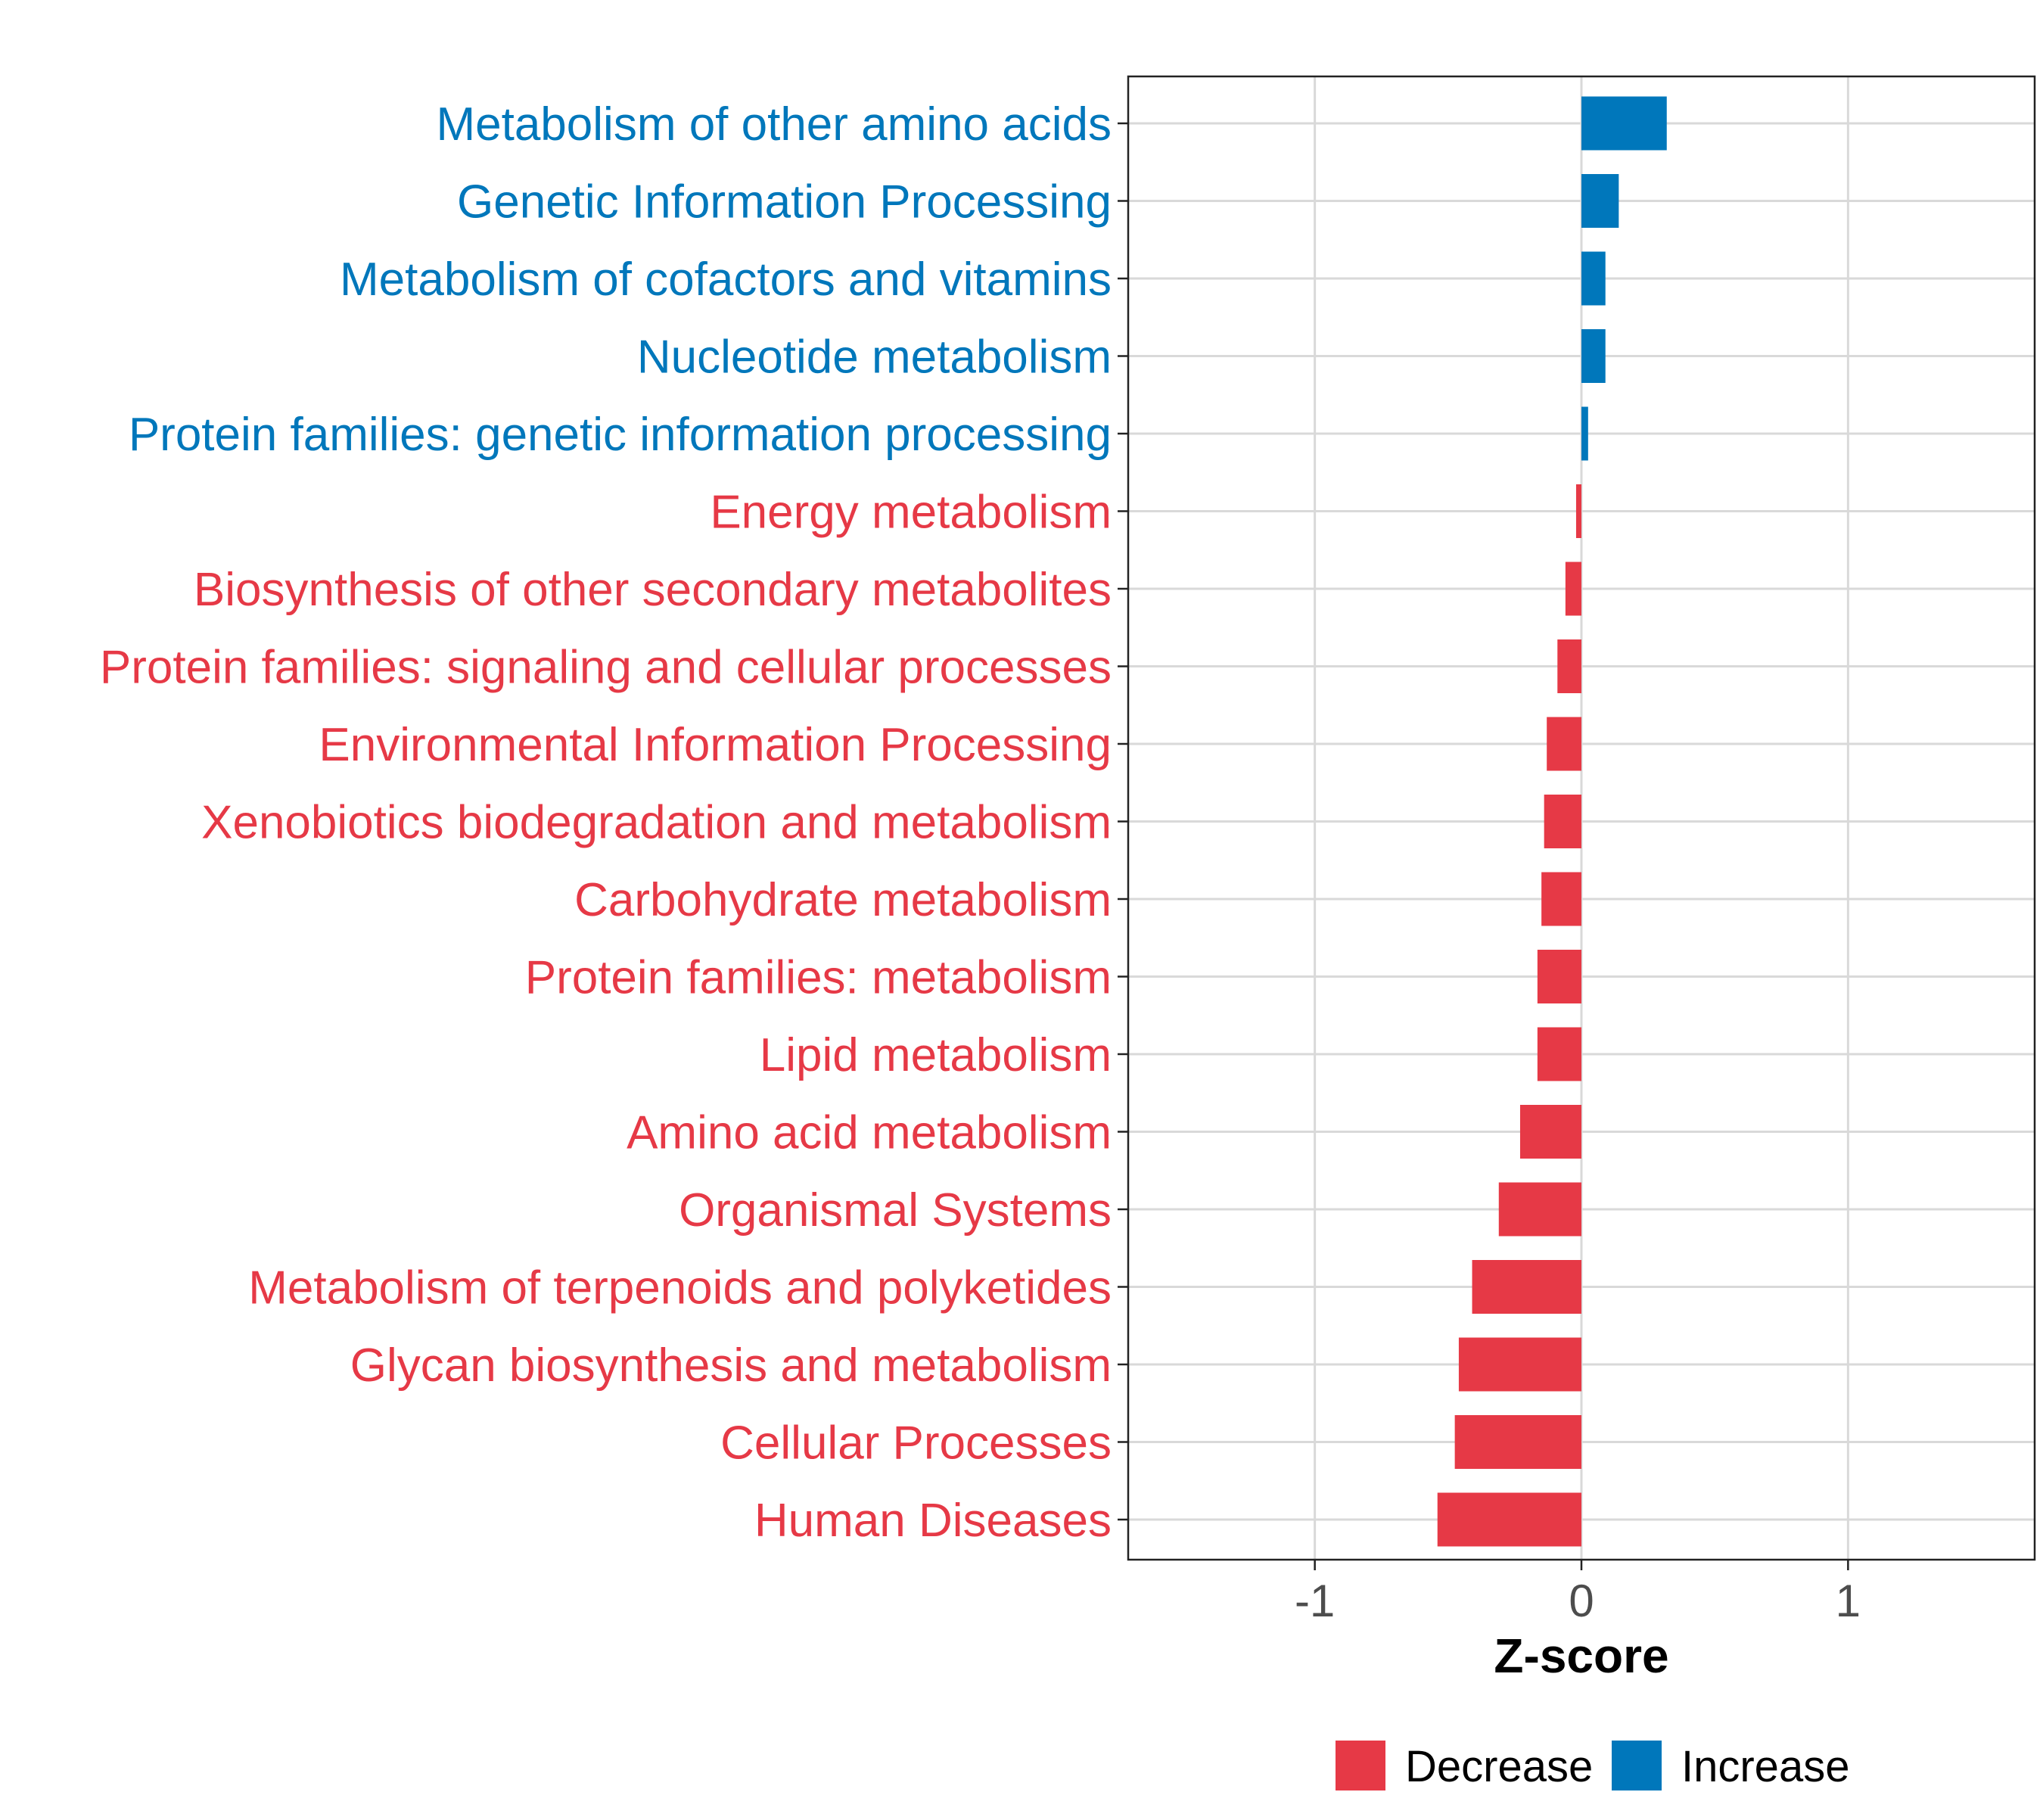  I want to click on y-tick-label: Cellular Processes, so click(916, 1443).